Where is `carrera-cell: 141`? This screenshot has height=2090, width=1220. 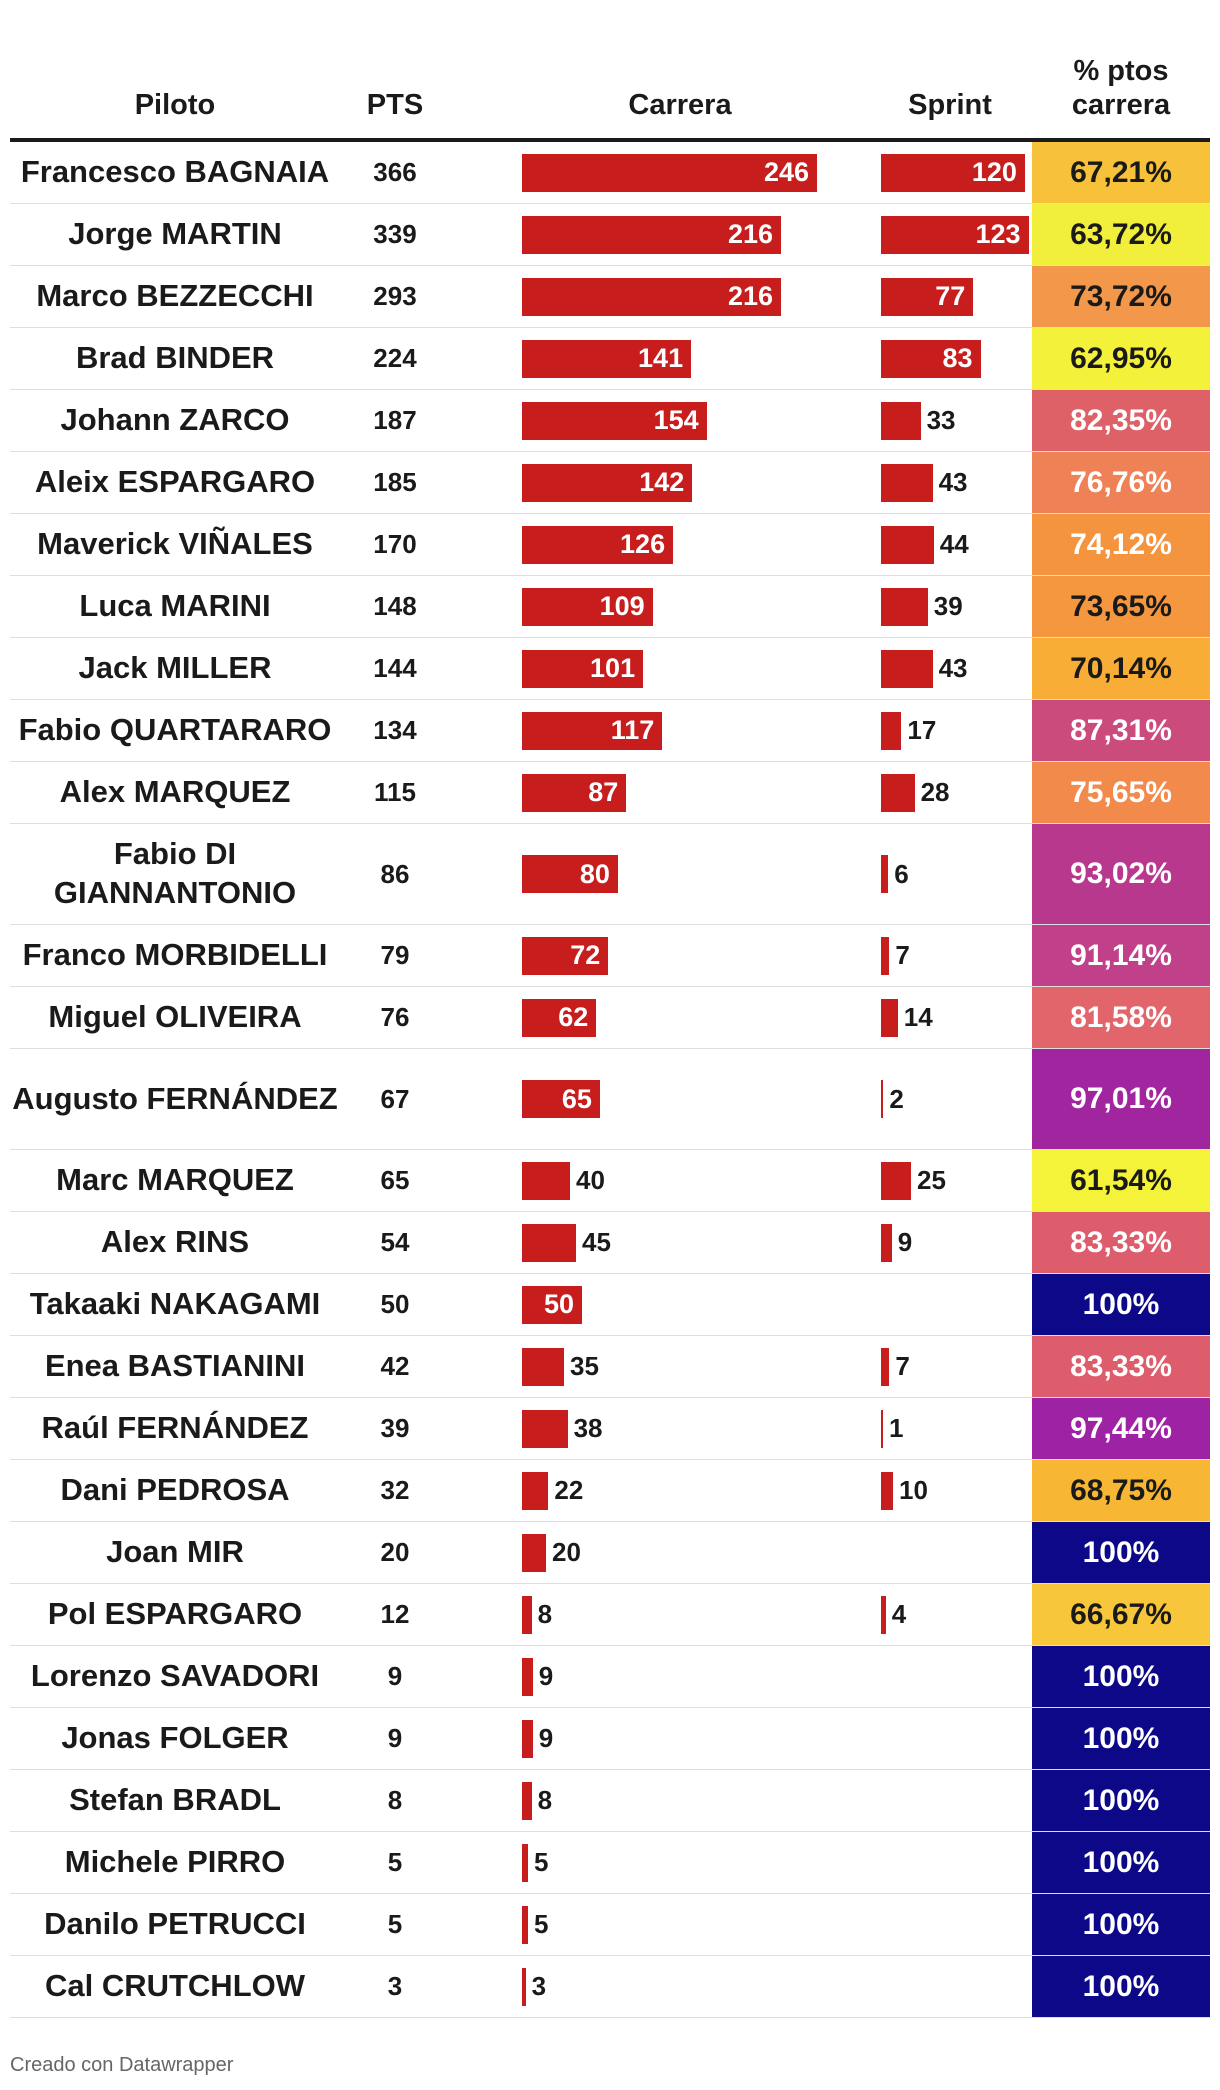 carrera-cell: 141 is located at coordinates (687, 358).